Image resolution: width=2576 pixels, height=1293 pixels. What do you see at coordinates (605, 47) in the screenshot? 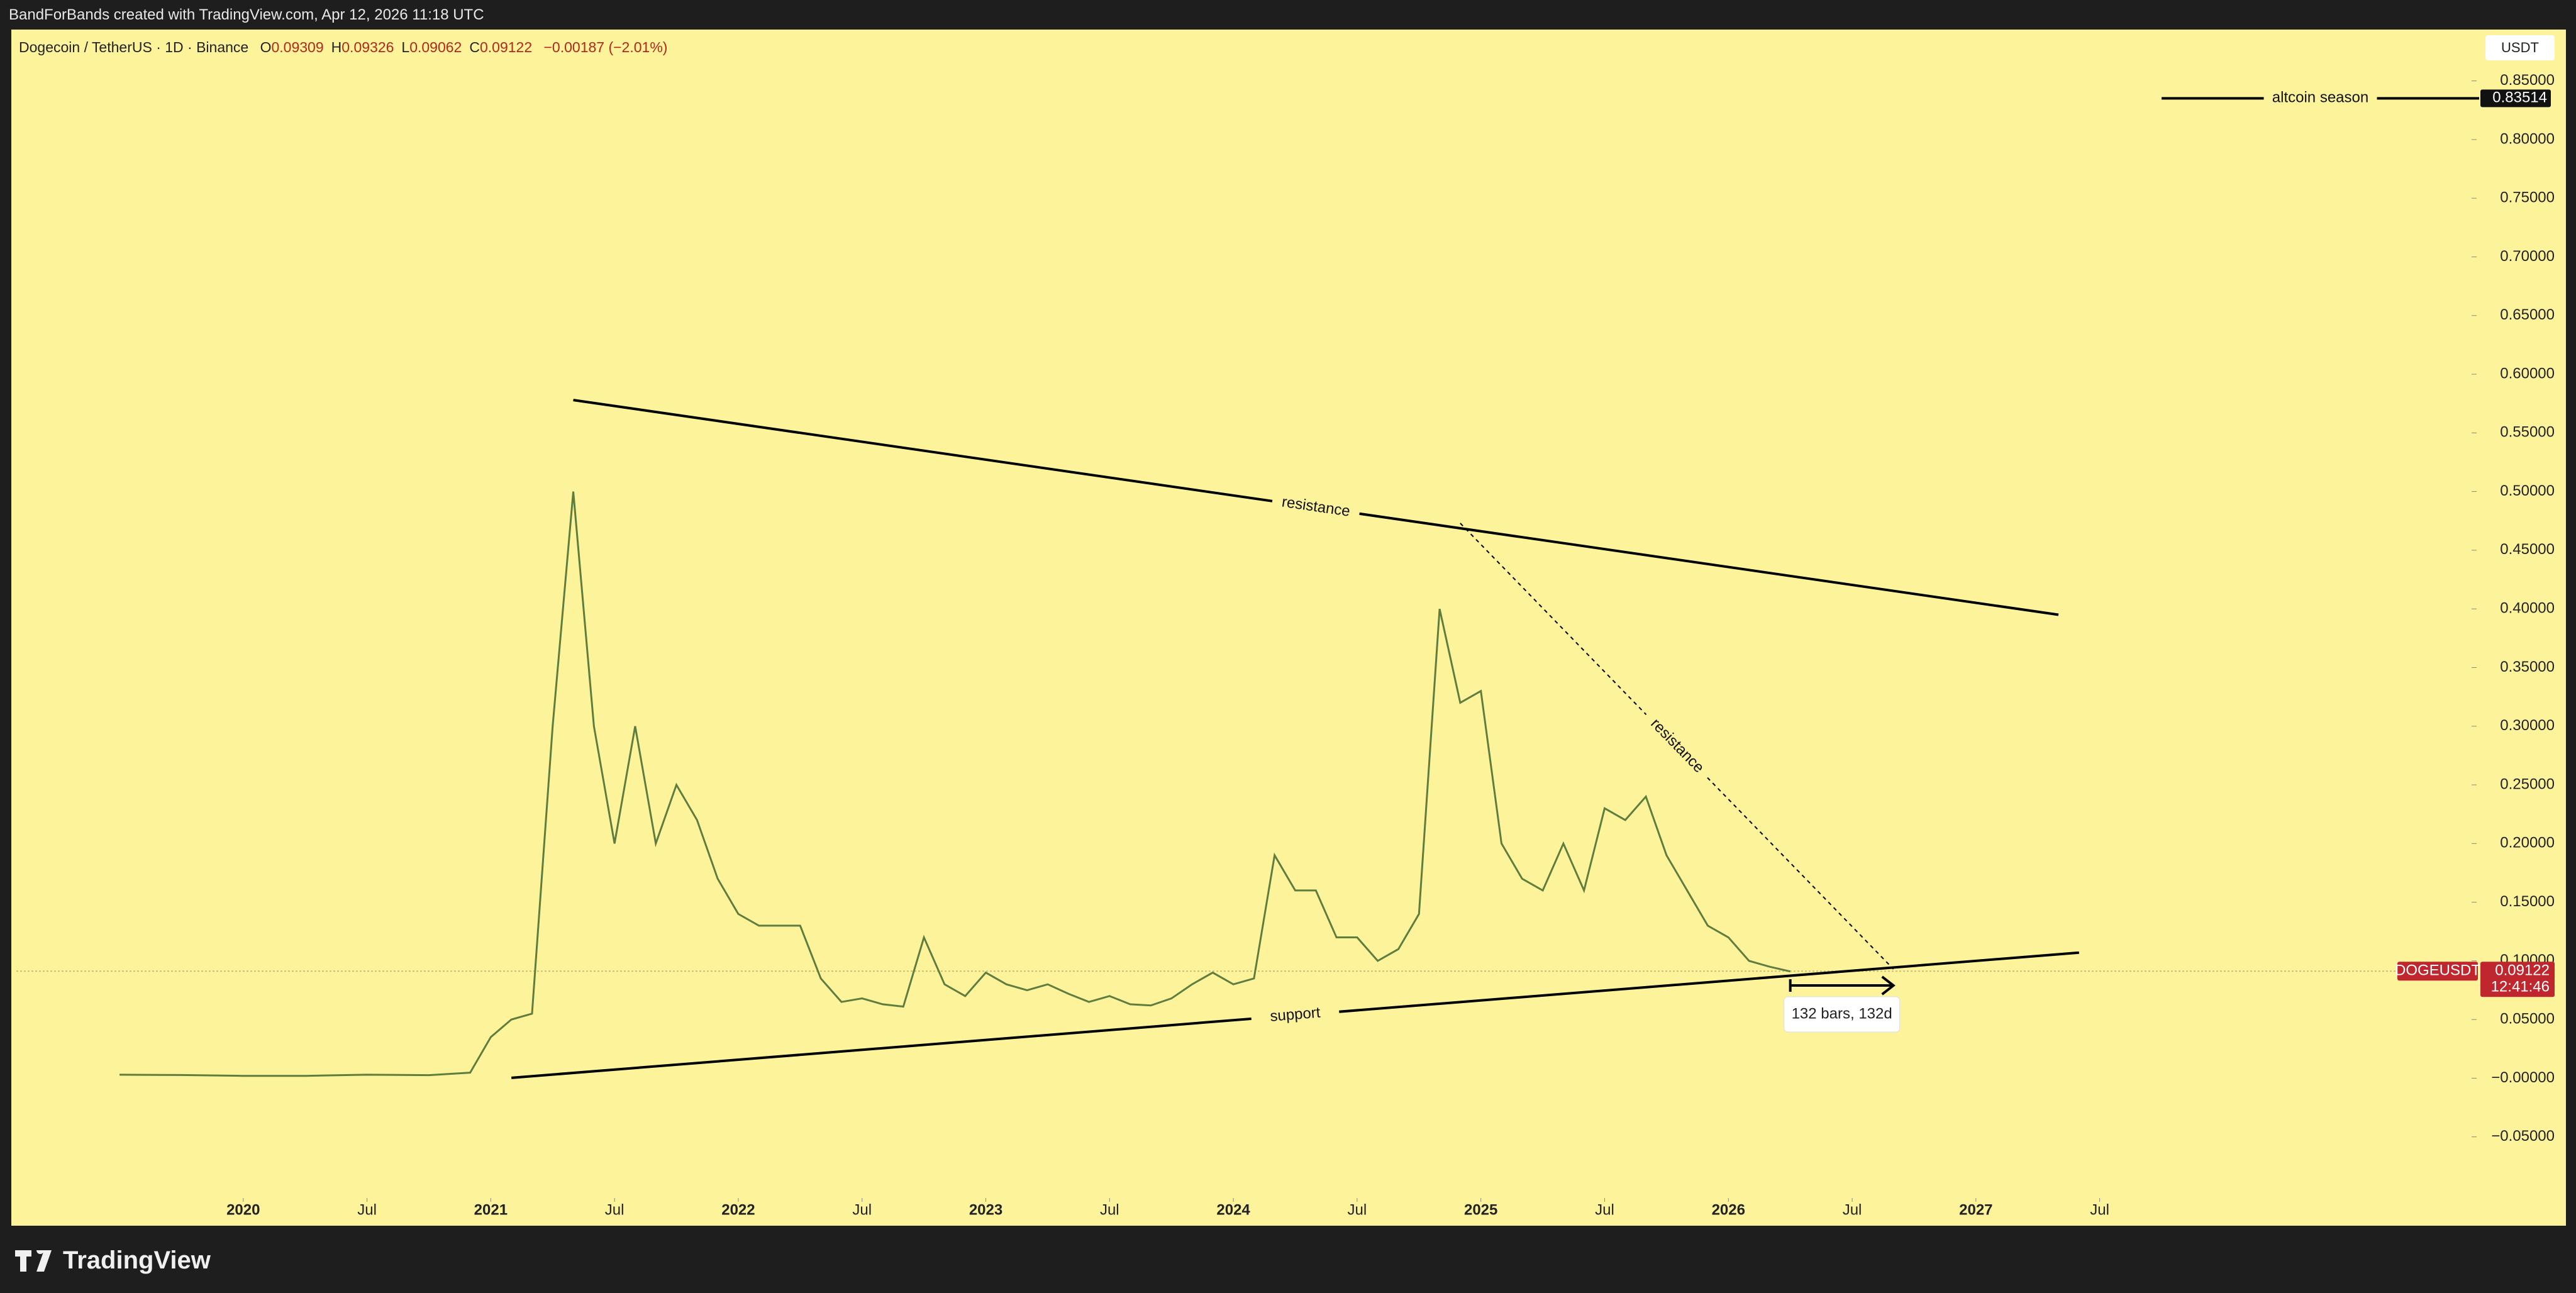
I see `change: −0.00187 (−2.01%)` at bounding box center [605, 47].